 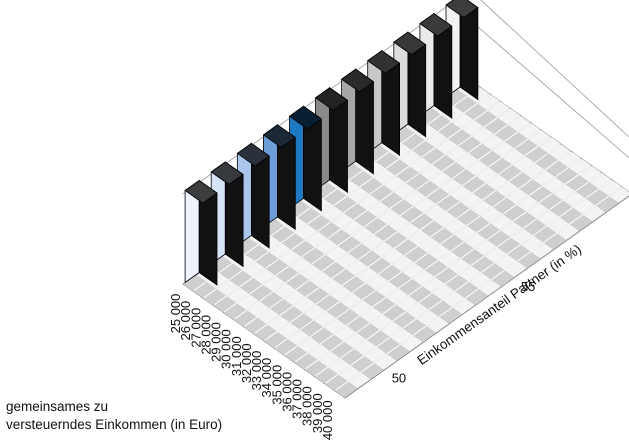 What do you see at coordinates (175, 314) in the screenshot?
I see `x-tick-0: 25 000` at bounding box center [175, 314].